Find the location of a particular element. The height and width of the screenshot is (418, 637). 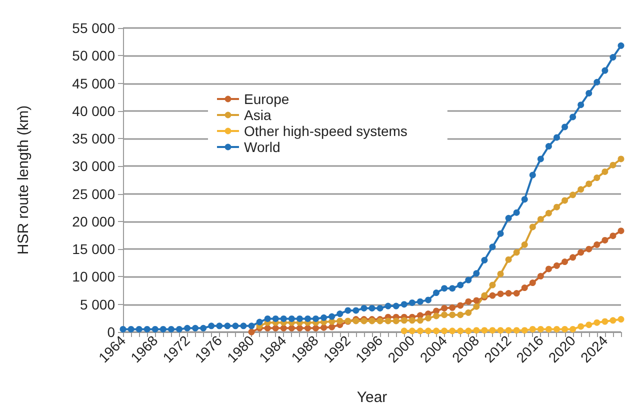

y-tick-label: 5 000 is located at coordinates (98, 304).